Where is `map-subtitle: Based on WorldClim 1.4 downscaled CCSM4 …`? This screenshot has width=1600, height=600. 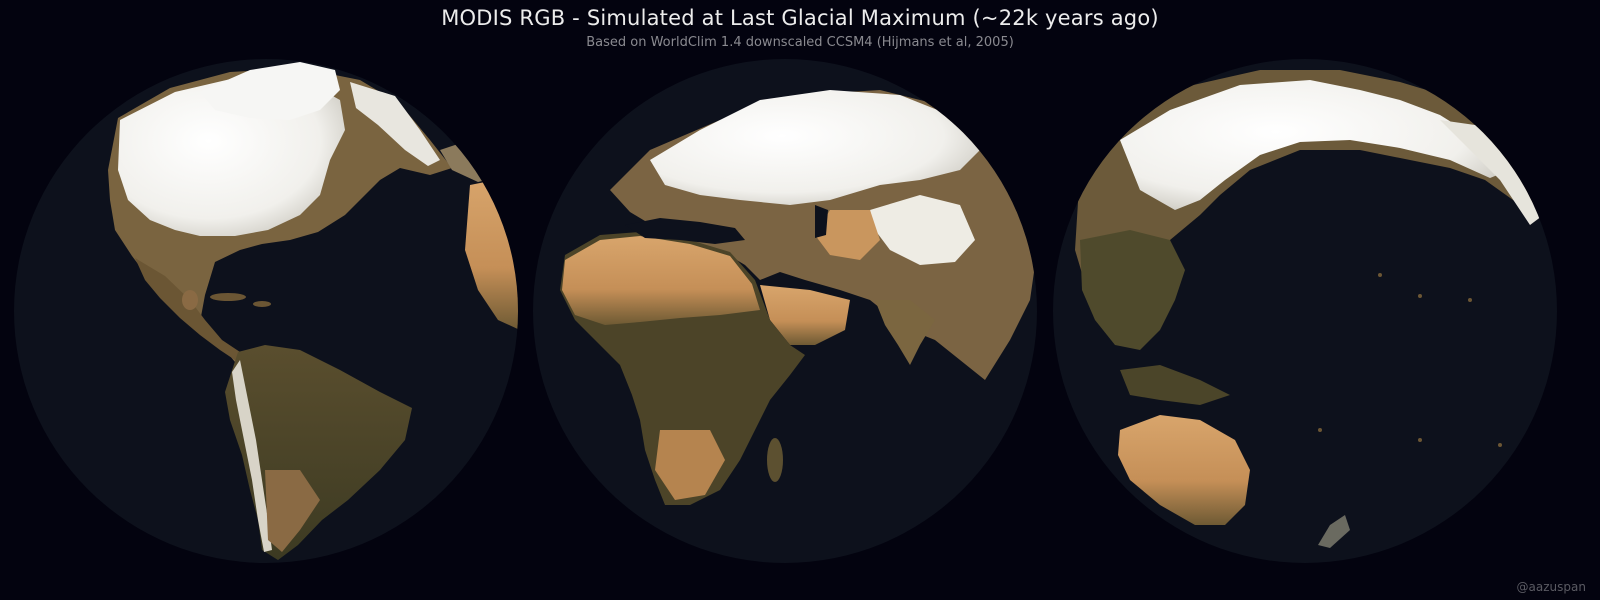 map-subtitle: Based on WorldClim 1.4 downscaled CCSM4 … is located at coordinates (800, 42).